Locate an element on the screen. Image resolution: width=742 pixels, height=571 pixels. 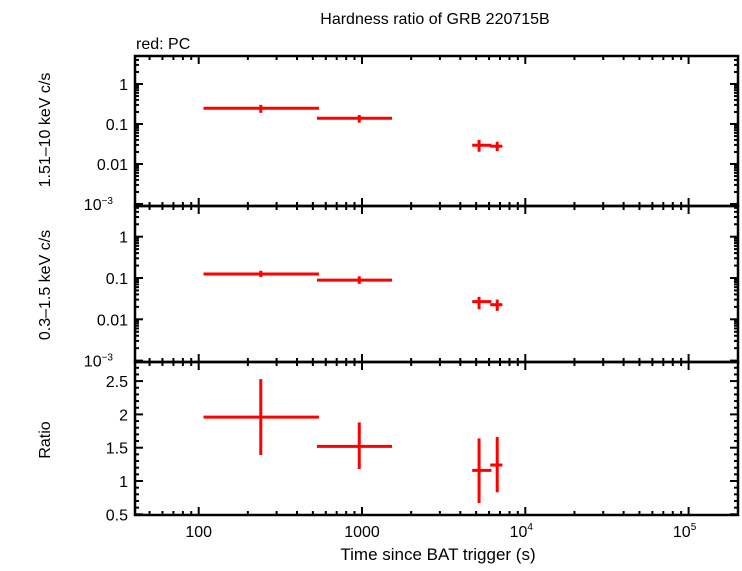
y-axis-label: 0.3–1.5 keV c/s is located at coordinates (45, 285).